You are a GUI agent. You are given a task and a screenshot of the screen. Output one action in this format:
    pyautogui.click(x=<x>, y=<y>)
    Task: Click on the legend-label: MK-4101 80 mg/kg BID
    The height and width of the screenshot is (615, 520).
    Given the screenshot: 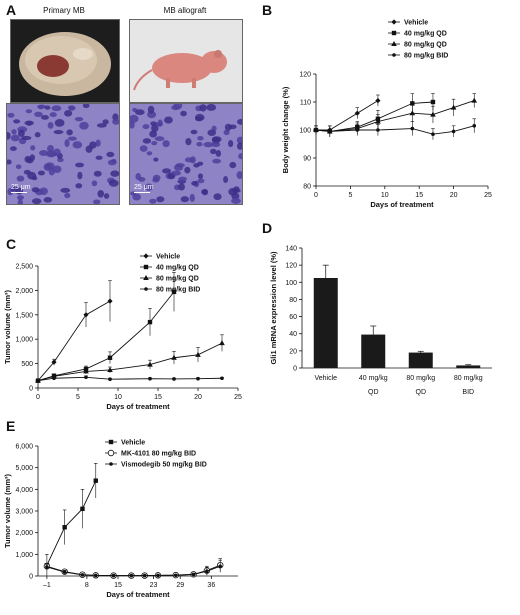 What is the action you would take?
    pyautogui.click(x=158, y=454)
    